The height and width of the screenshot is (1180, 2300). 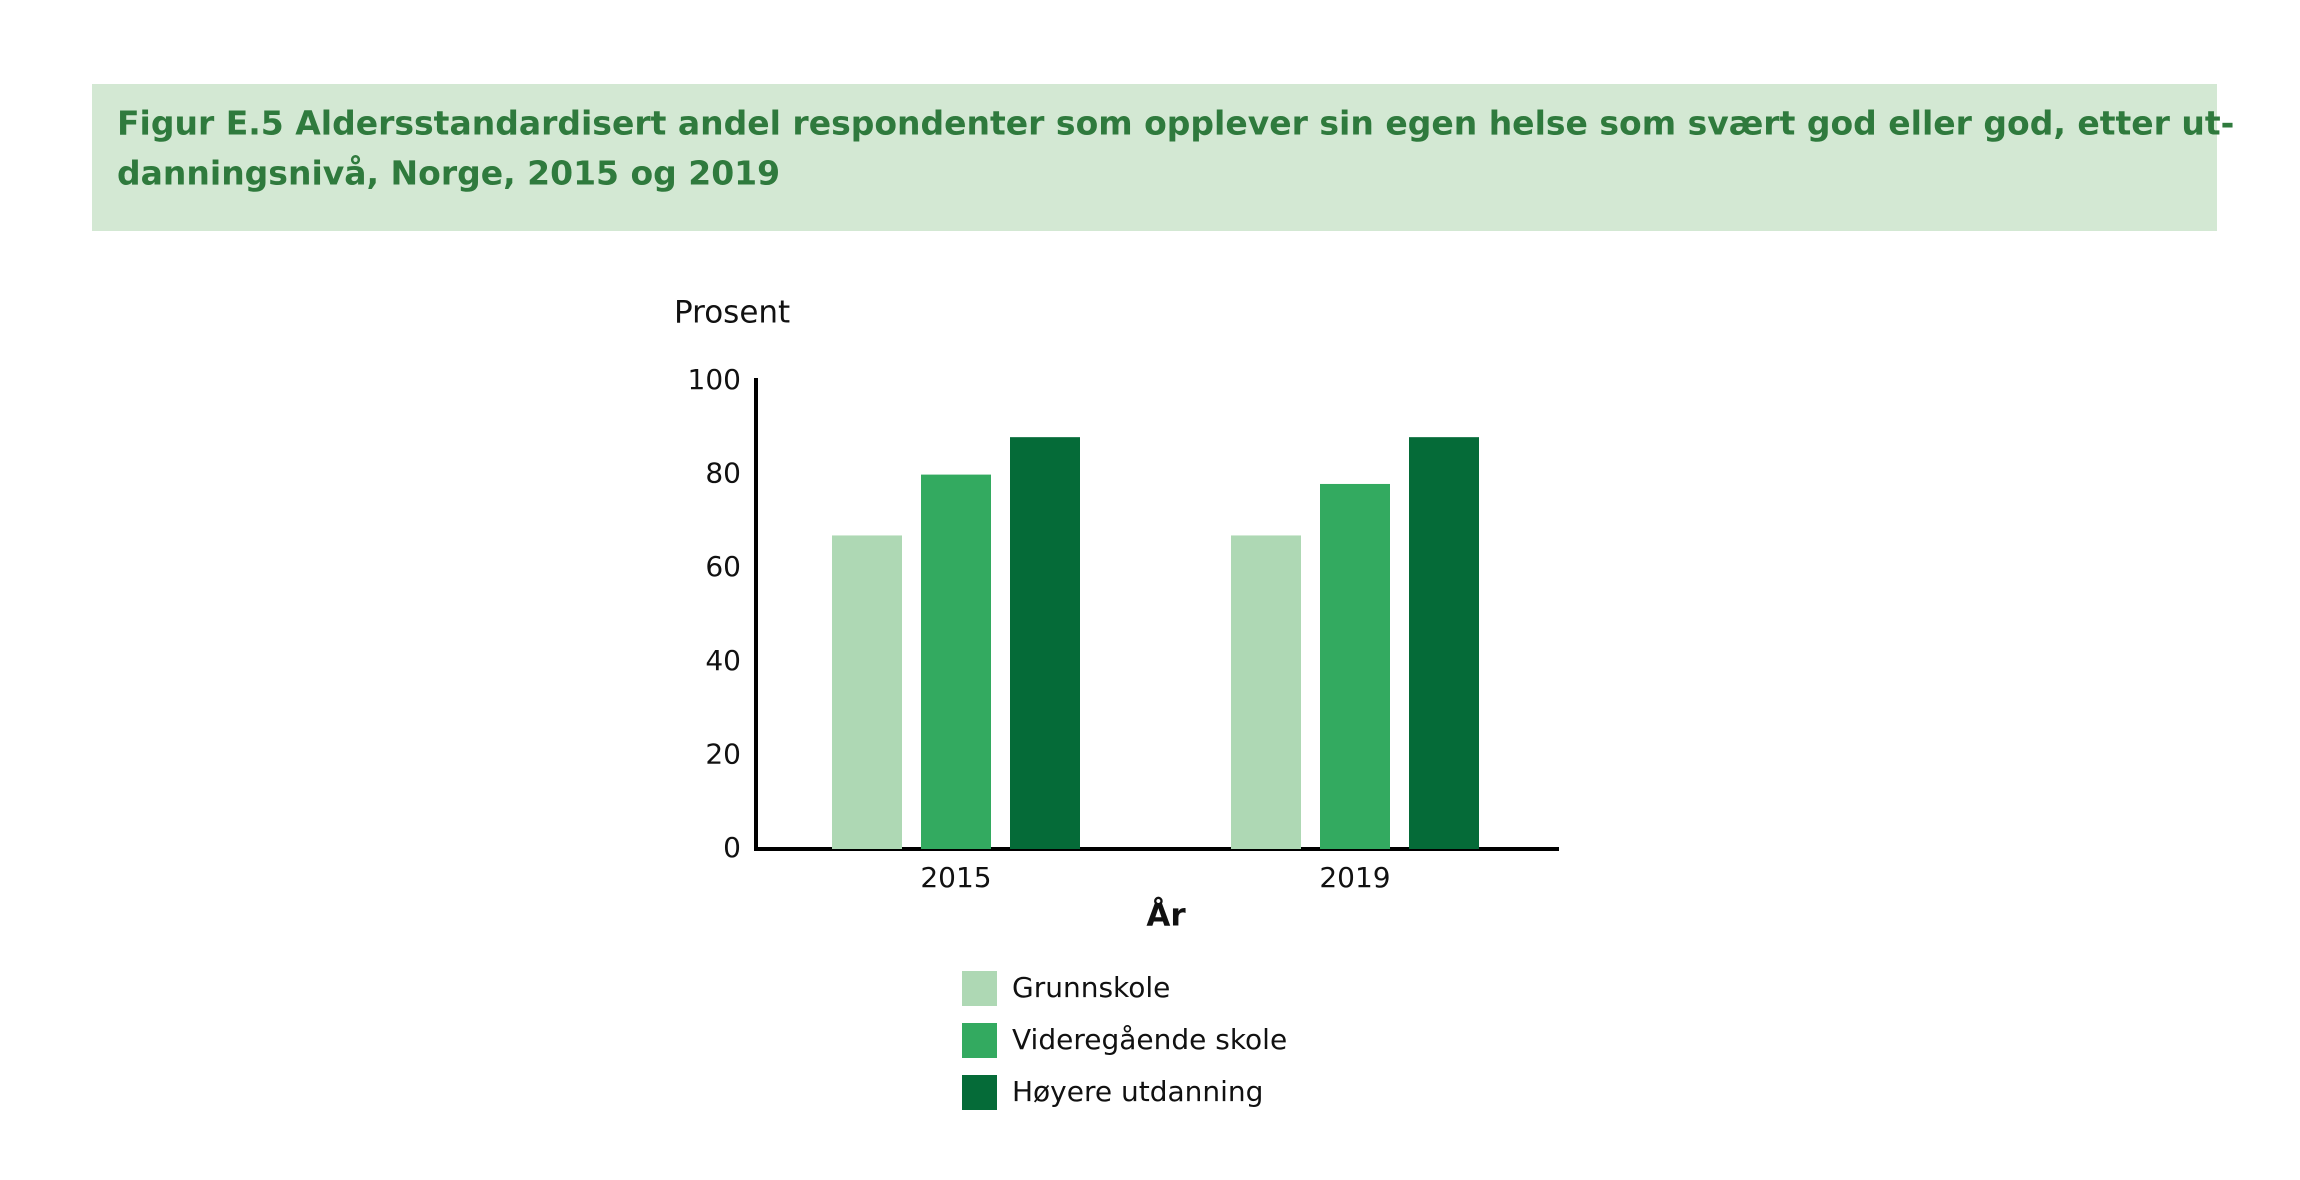 What do you see at coordinates (723, 660) in the screenshot?
I see `y-tick-label: 40` at bounding box center [723, 660].